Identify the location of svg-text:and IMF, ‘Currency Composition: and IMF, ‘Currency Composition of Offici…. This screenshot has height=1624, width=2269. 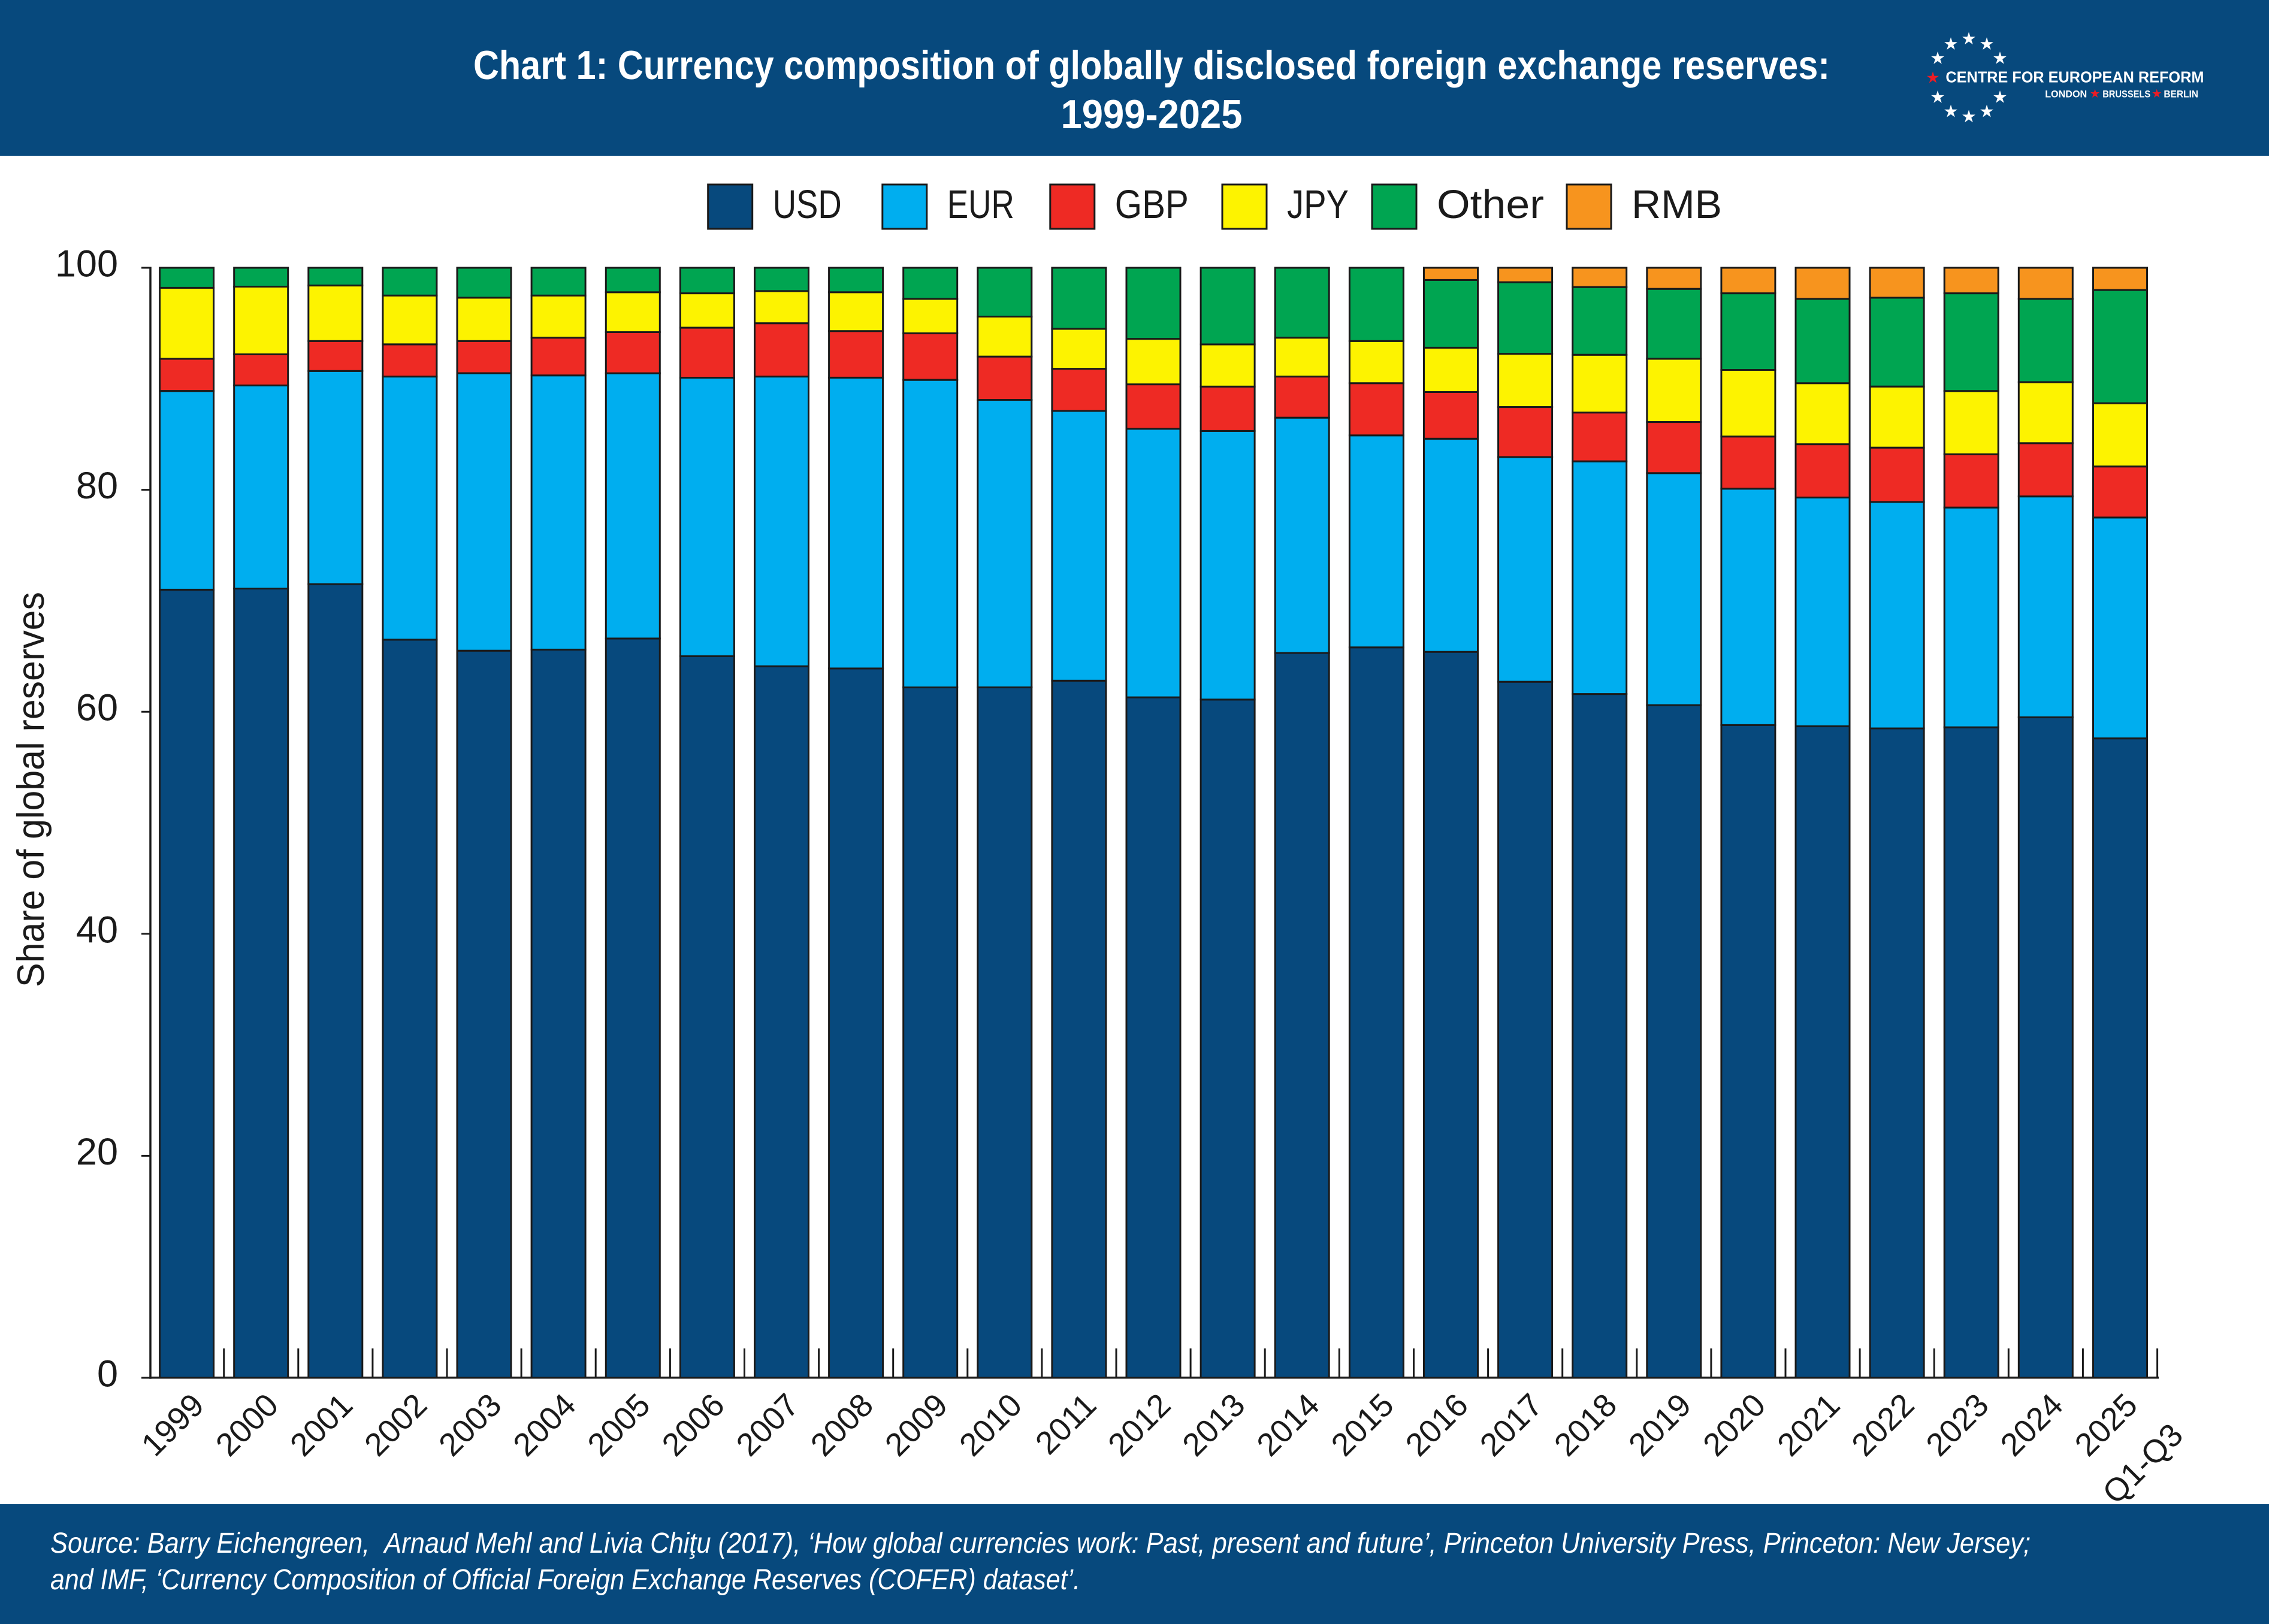
(565, 1580).